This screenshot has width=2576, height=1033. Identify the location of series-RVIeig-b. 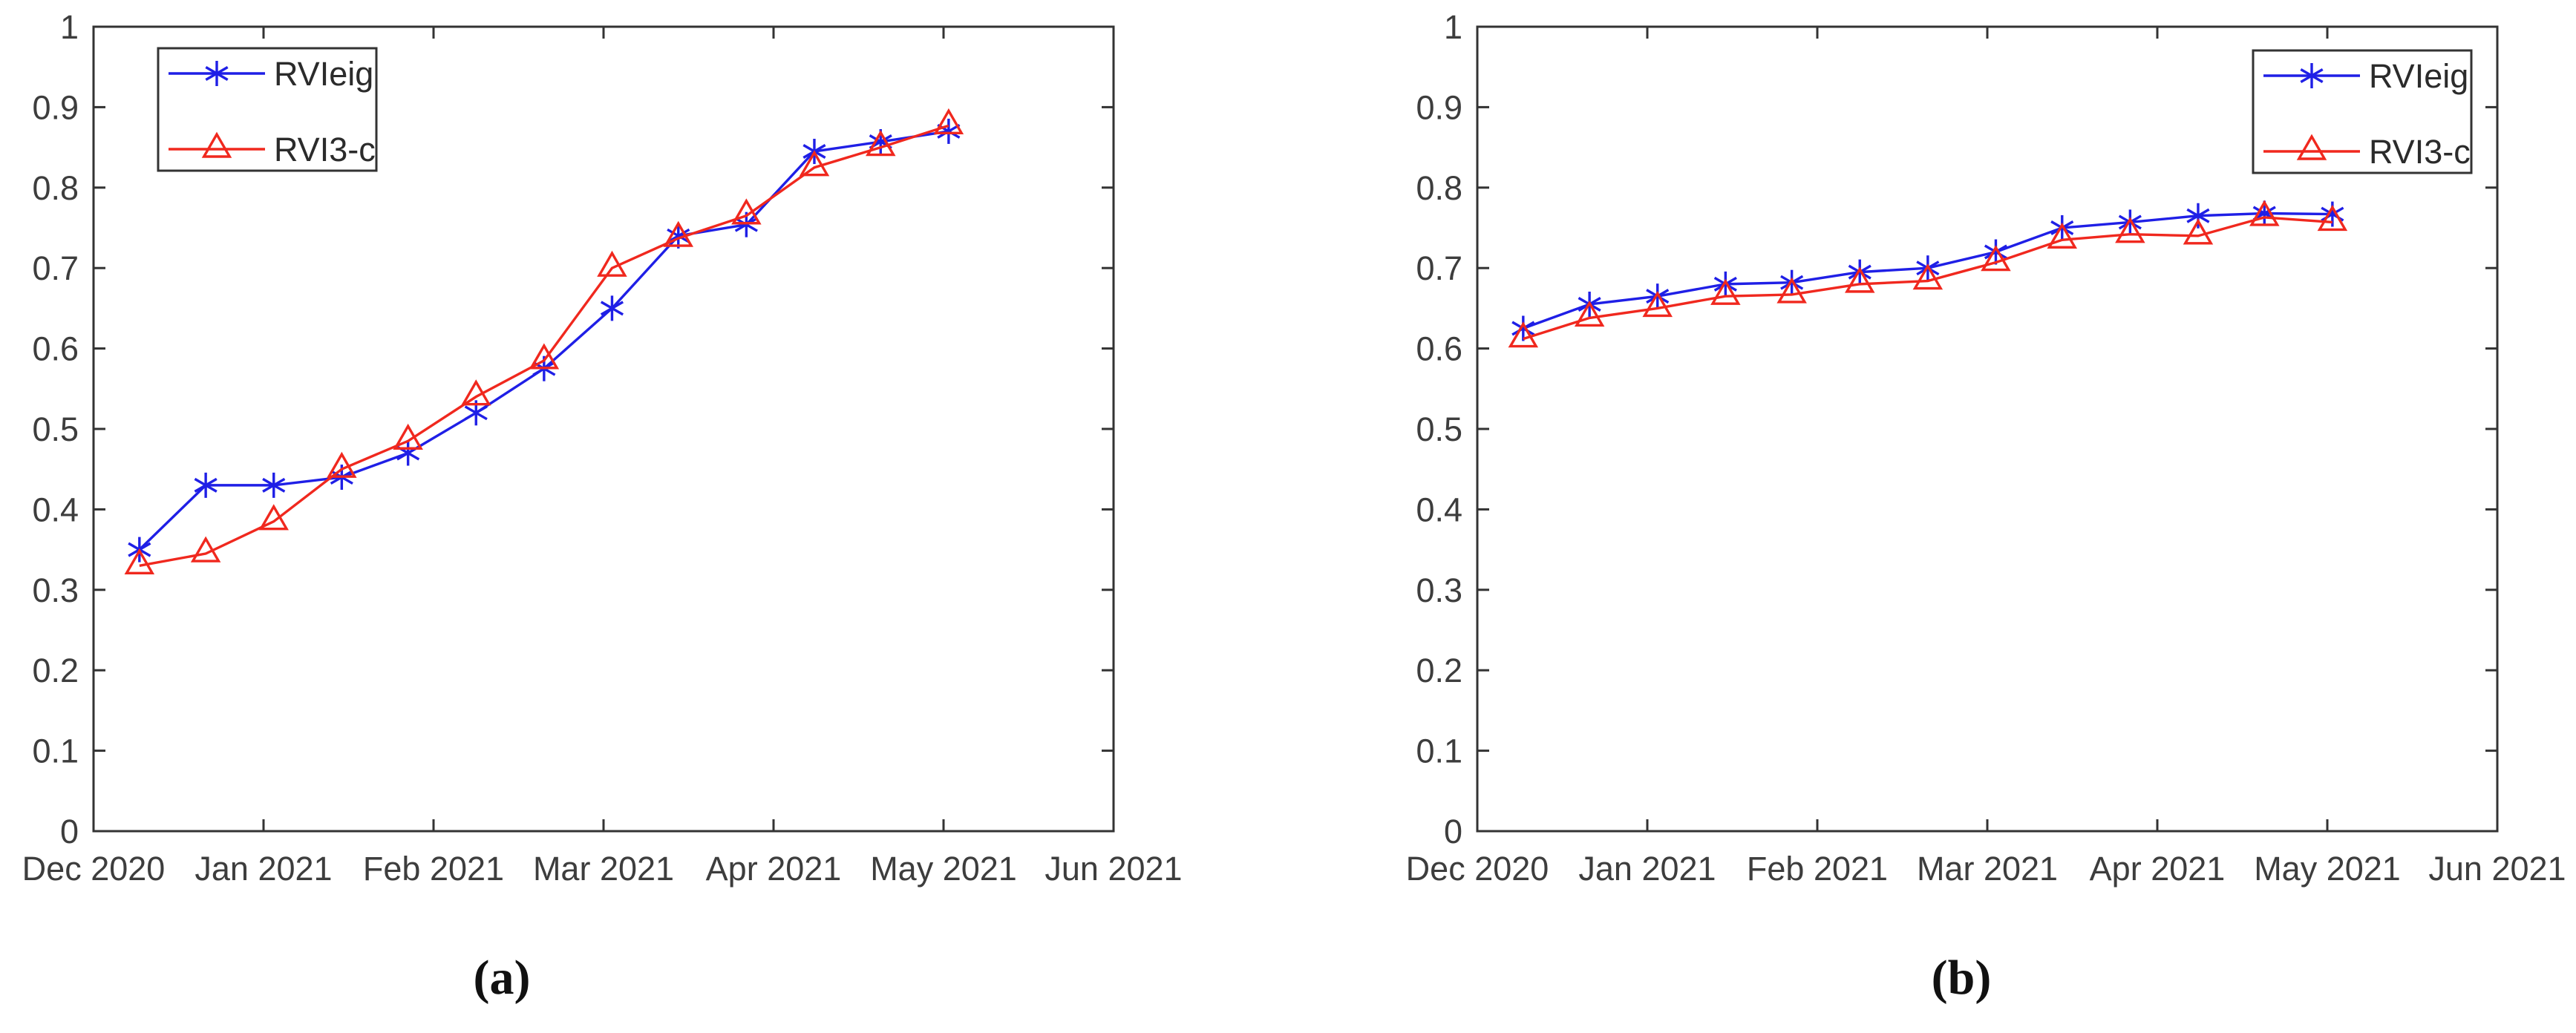
(1927, 270).